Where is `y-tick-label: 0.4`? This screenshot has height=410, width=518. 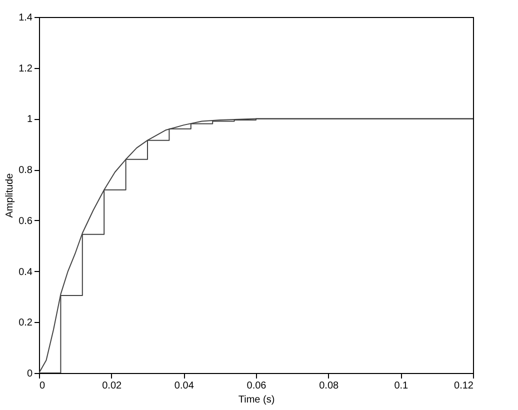 y-tick-label: 0.4 is located at coordinates (25, 272).